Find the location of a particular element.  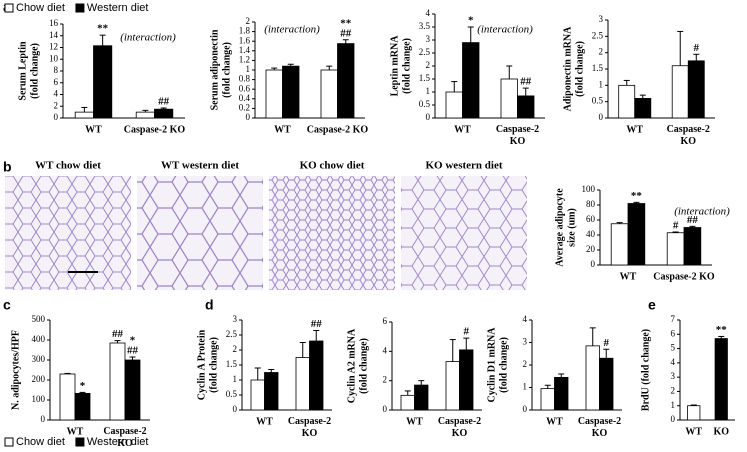

y-tick-label: 5 is located at coordinates (673, 348).